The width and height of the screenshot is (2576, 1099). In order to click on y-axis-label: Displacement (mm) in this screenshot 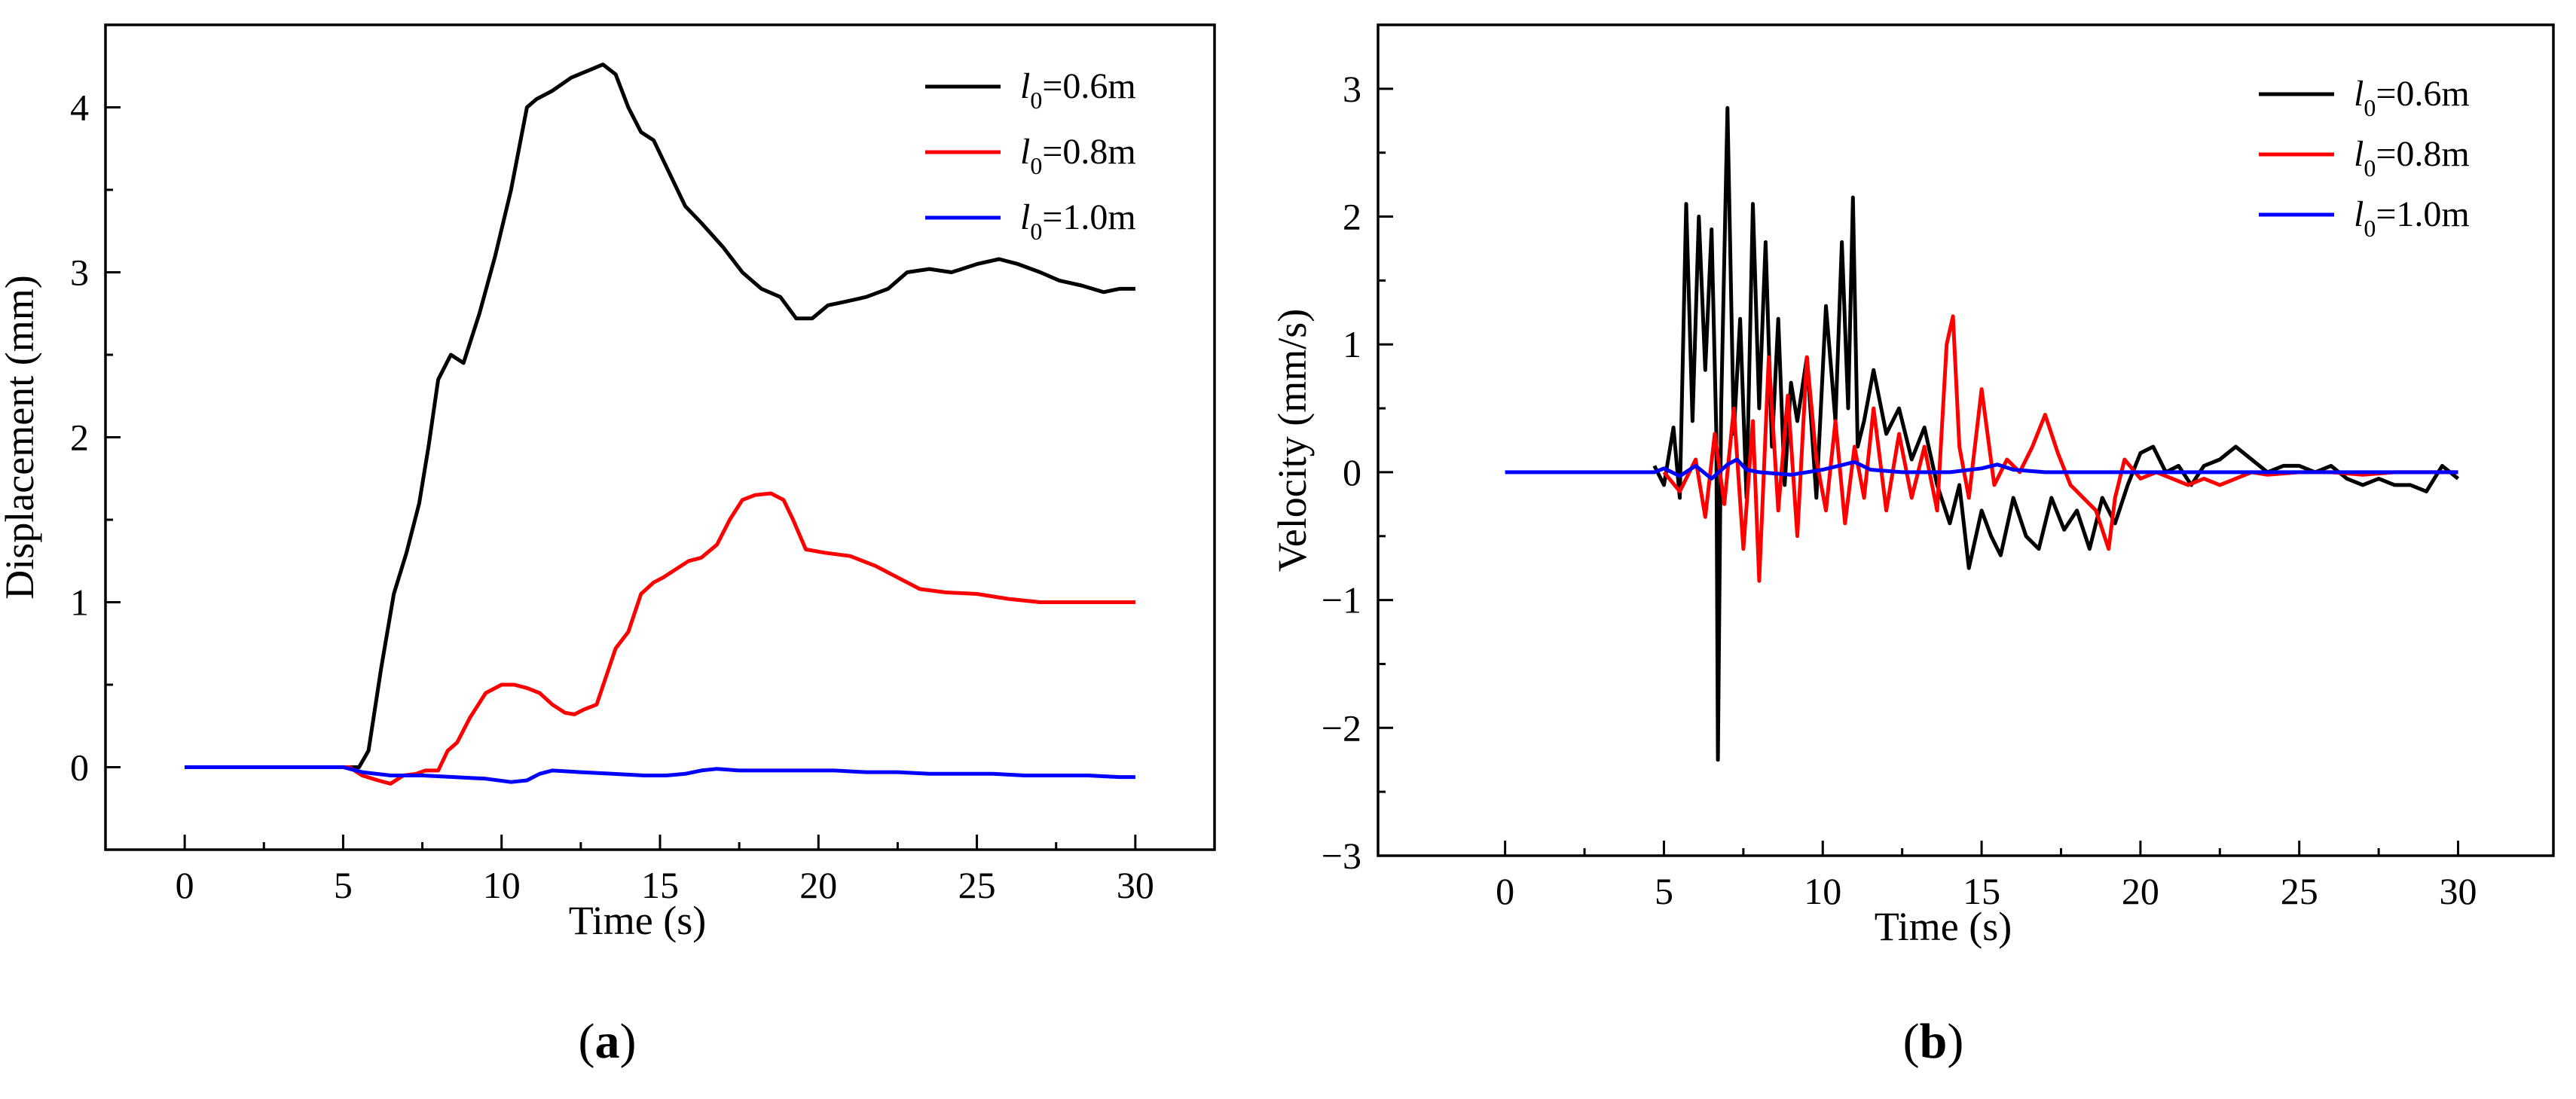, I will do `click(21, 437)`.